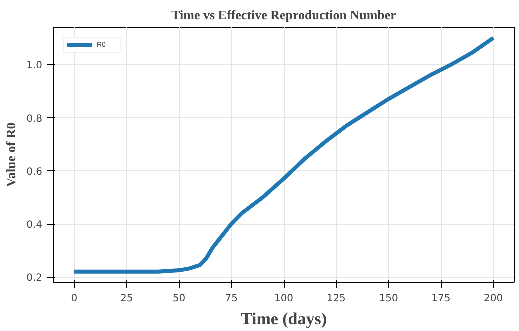  I want to click on y-tick-label: 0.4, so click(34, 226).